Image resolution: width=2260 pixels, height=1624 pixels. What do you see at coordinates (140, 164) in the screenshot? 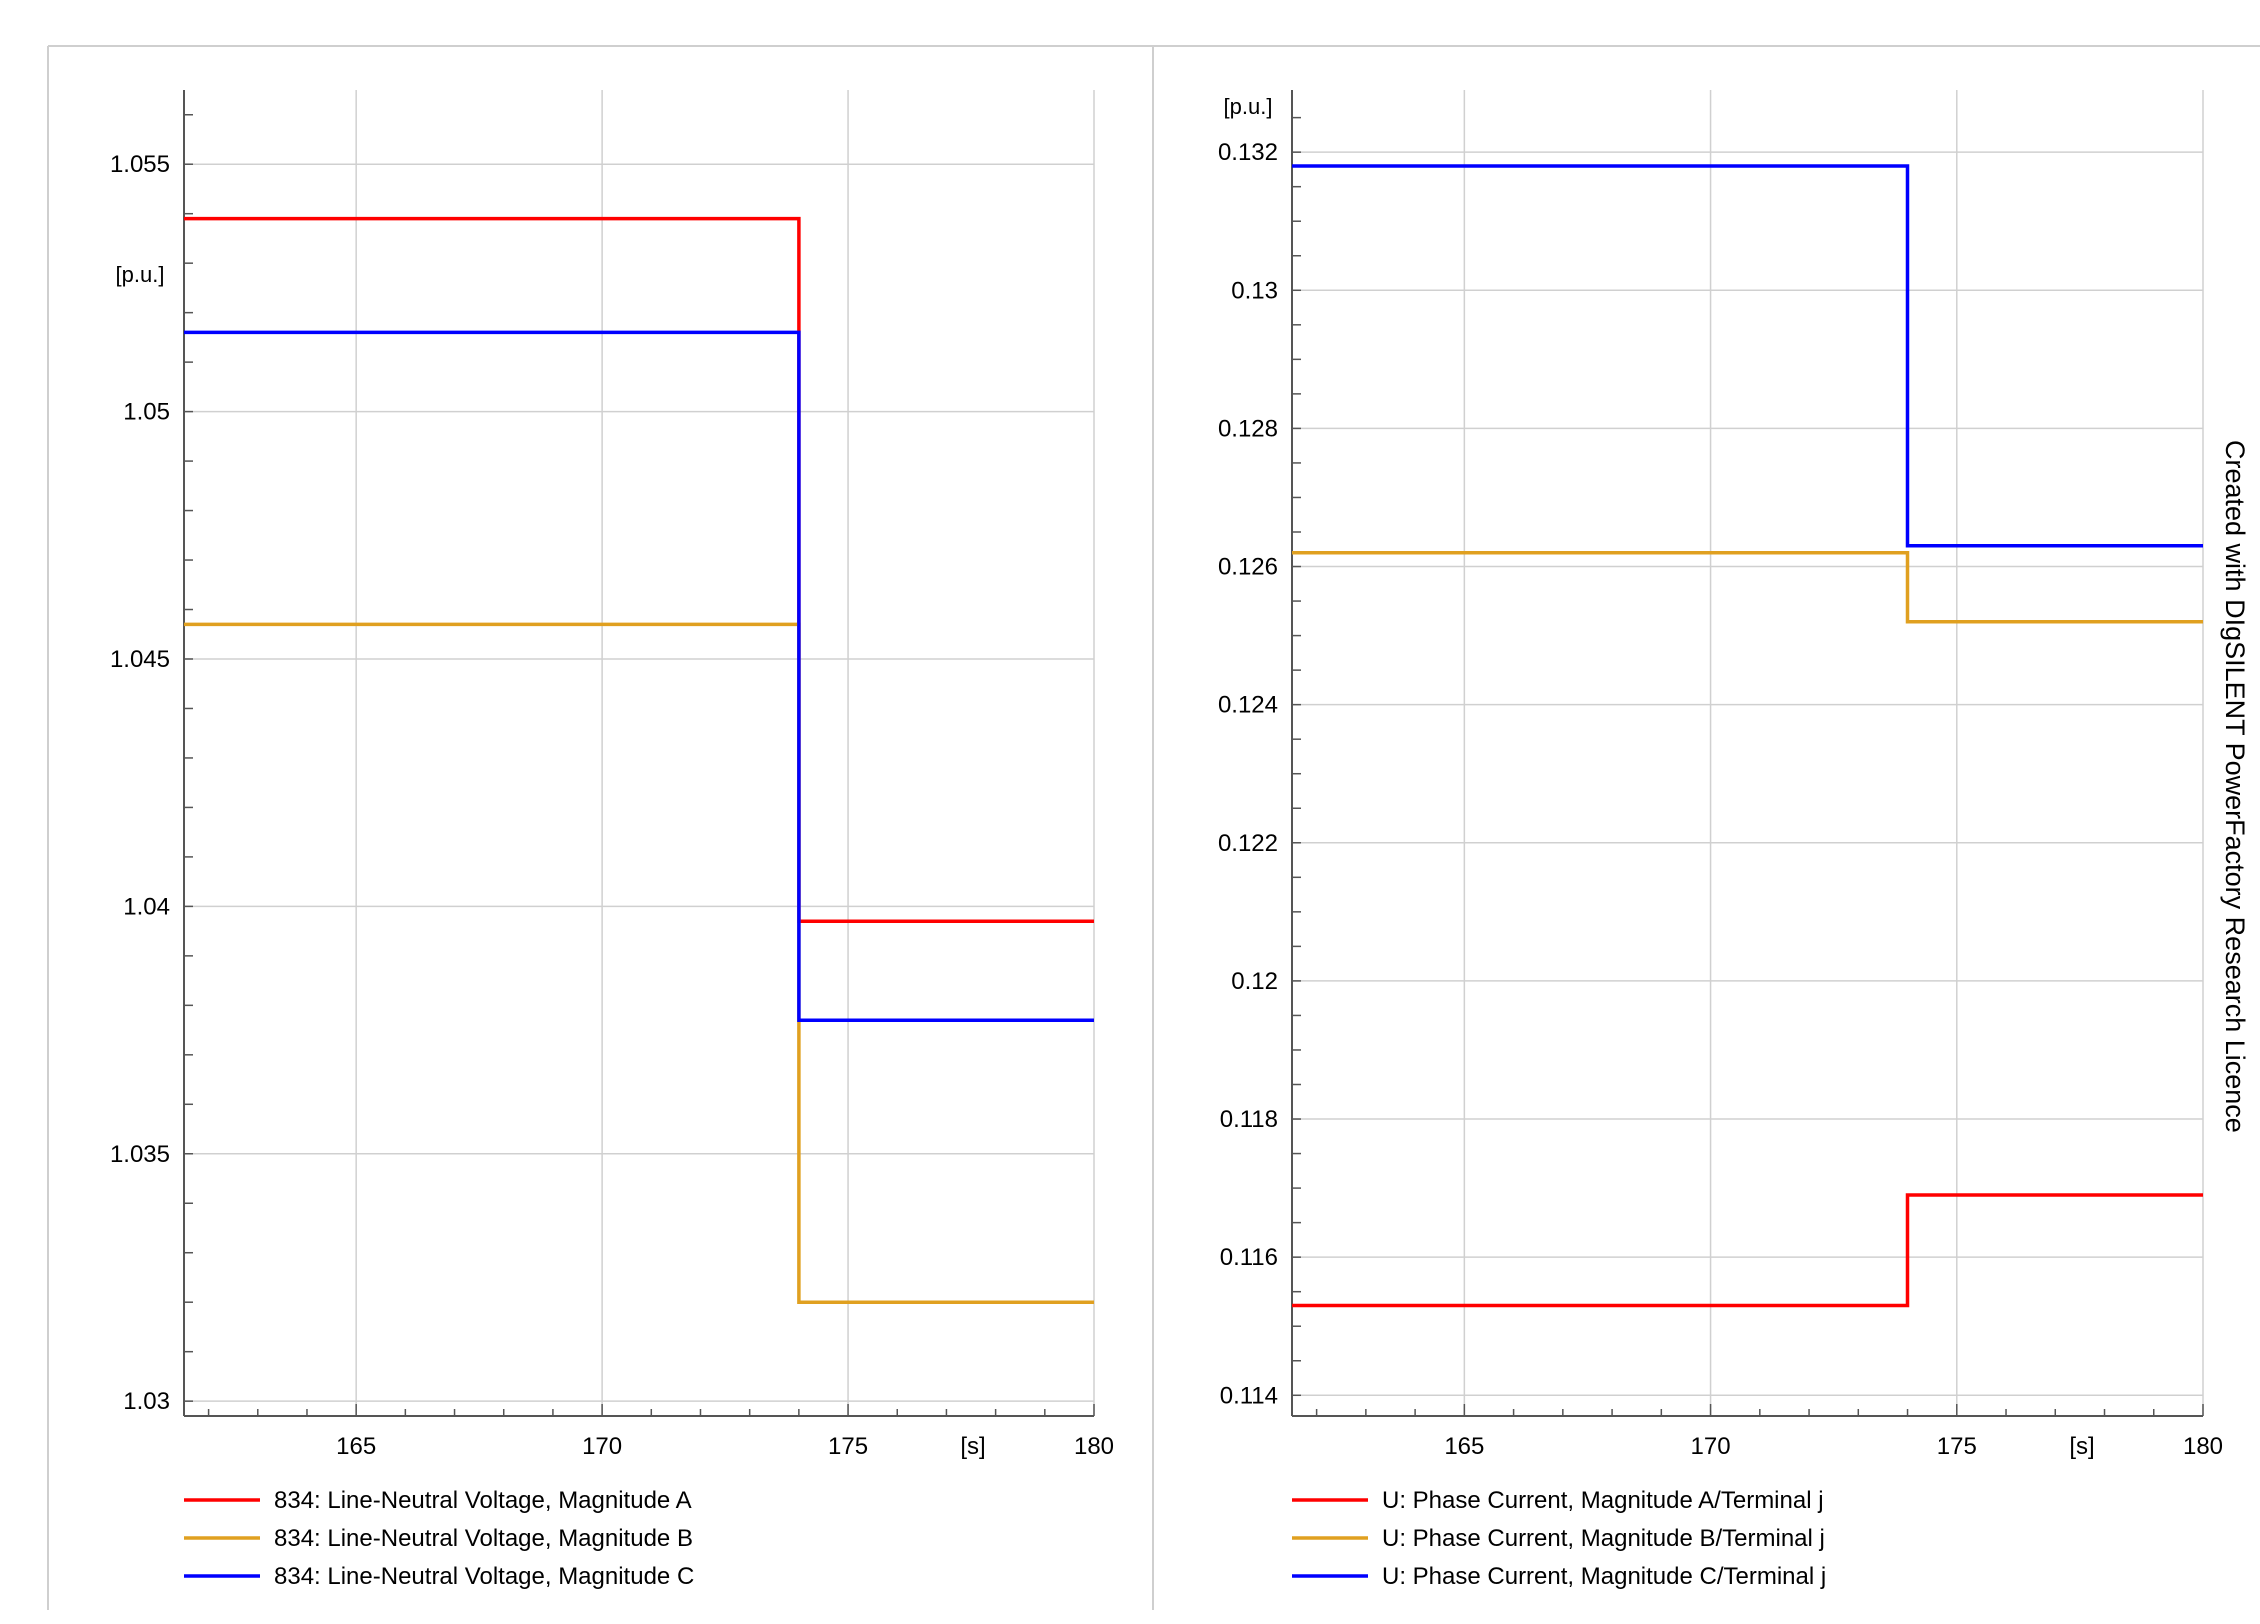
I see `y-tick-label: 1.055` at bounding box center [140, 164].